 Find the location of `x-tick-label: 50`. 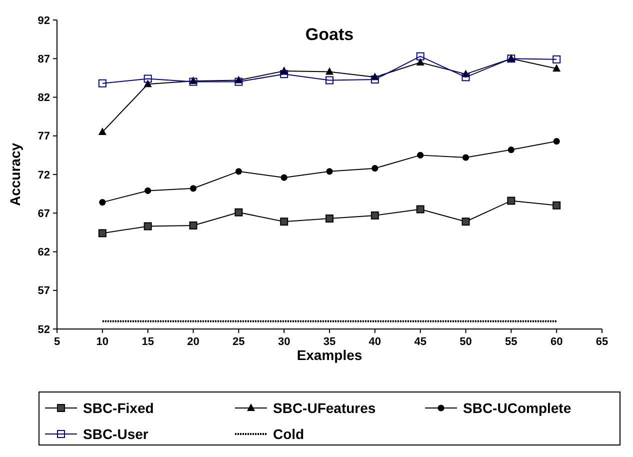

x-tick-label: 50 is located at coordinates (466, 342).